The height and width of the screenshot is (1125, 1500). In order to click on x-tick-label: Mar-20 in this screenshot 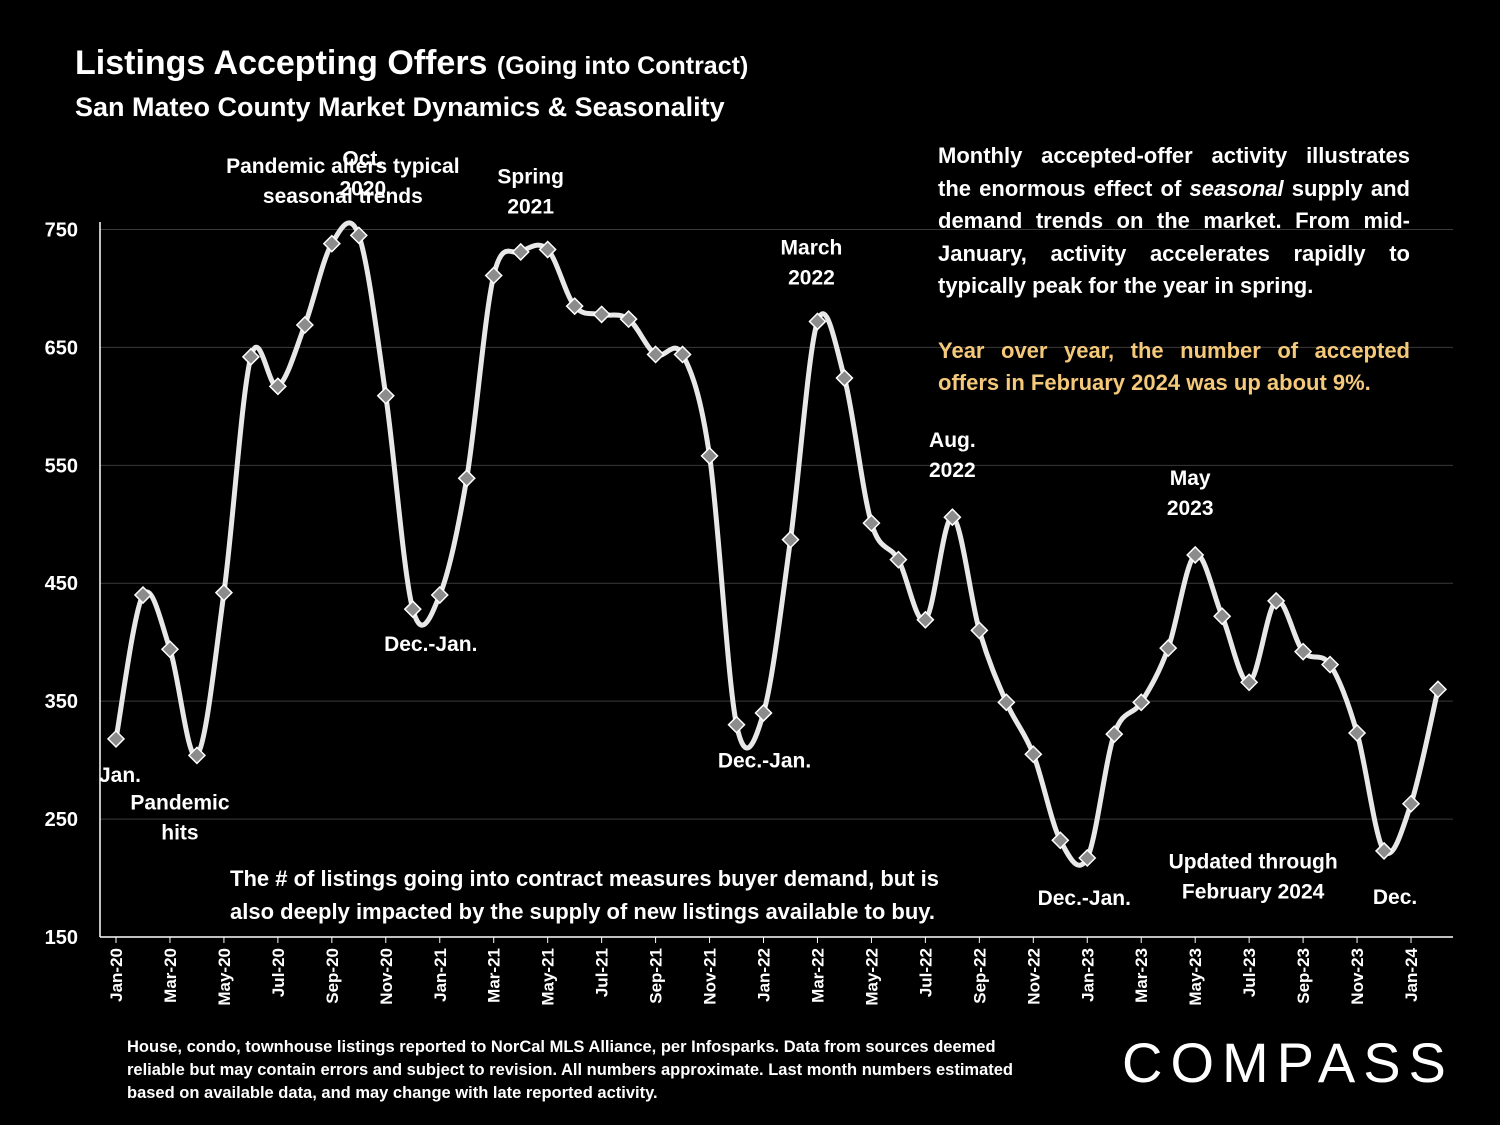, I will do `click(170, 975)`.